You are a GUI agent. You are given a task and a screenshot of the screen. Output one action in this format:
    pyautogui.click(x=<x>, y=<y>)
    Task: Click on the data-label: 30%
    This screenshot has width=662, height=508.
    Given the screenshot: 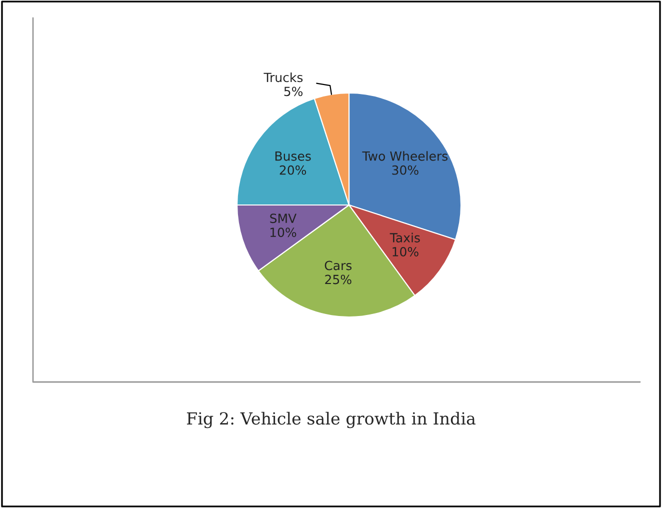 What is the action you would take?
    pyautogui.click(x=405, y=170)
    